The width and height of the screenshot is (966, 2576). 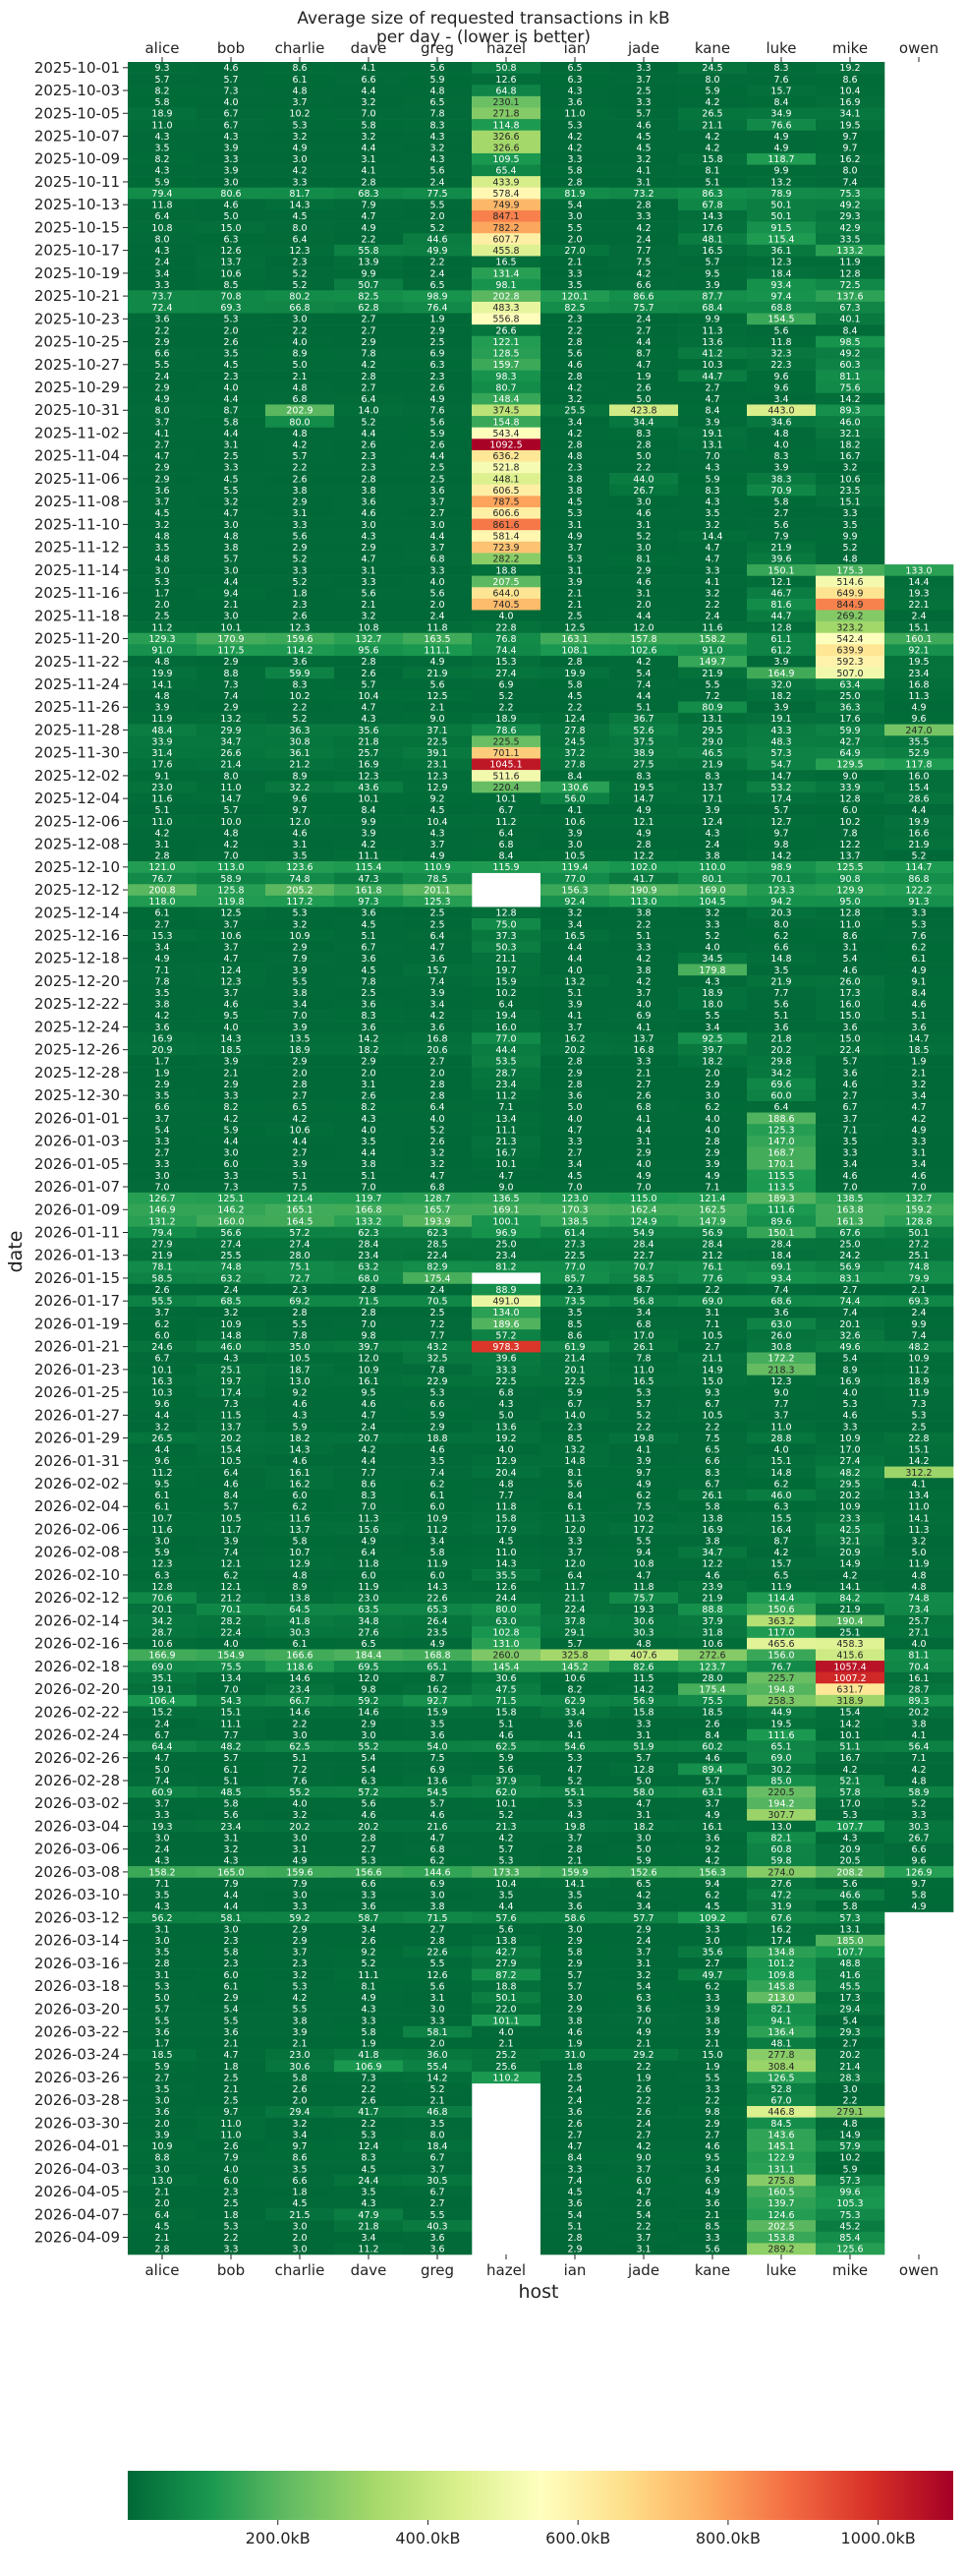 I want to click on cell-value-label: 69.0, so click(x=161, y=1667).